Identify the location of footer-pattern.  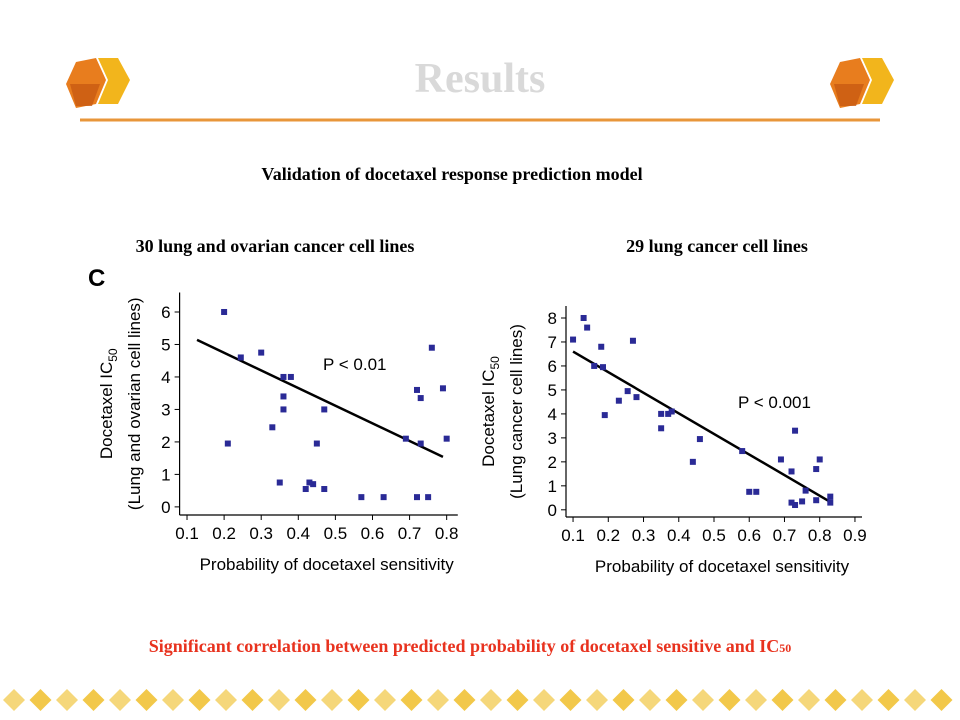
(478, 700).